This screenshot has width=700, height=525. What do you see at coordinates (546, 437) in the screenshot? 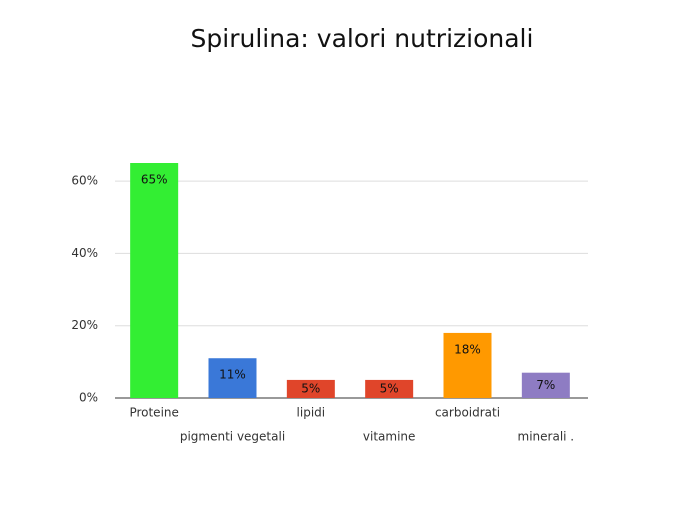
I see `x-tick-label: minerali .` at bounding box center [546, 437].